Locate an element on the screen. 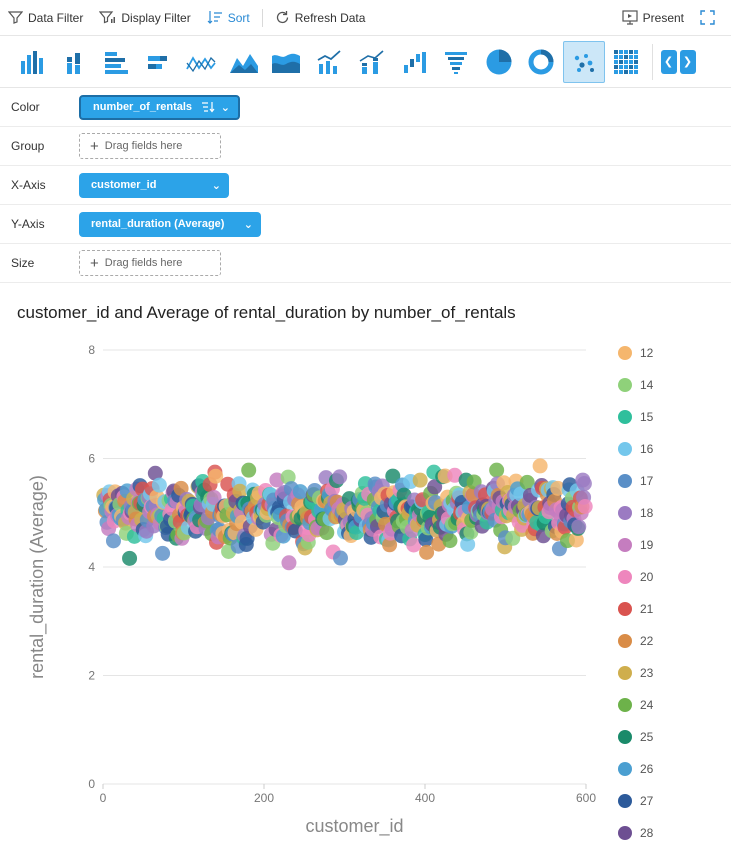 This screenshot has height=845, width=731. funnel-chart-icon is located at coordinates (456, 62).